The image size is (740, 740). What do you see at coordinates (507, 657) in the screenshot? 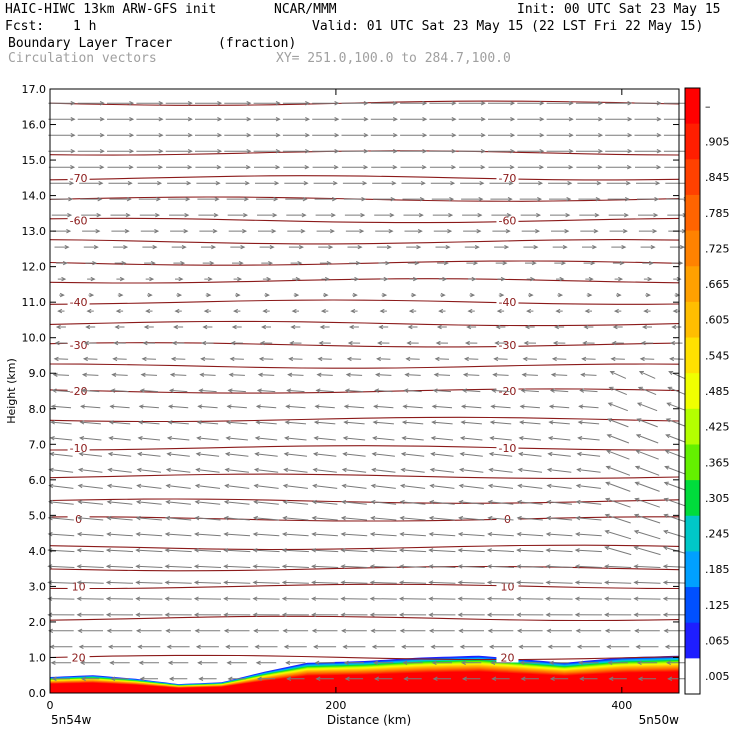
I see `isotherm-label: 20` at bounding box center [507, 657].